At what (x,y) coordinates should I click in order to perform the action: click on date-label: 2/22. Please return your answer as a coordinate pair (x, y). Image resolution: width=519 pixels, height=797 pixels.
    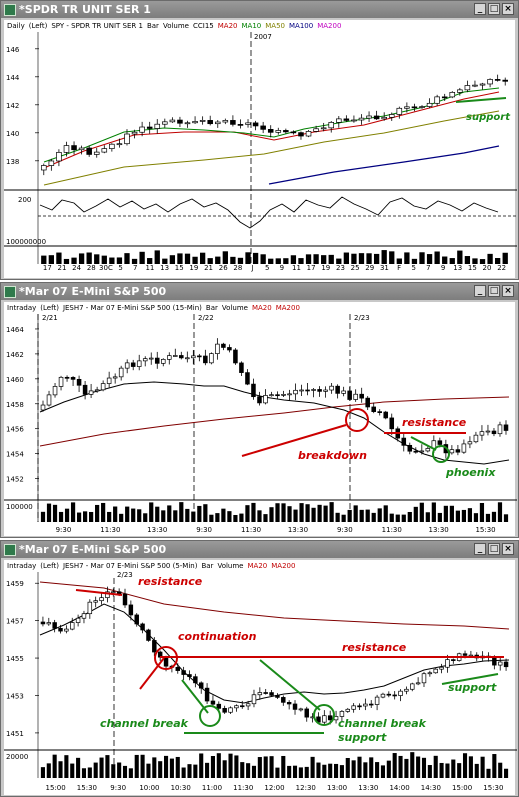
    Looking at the image, I should click on (206, 318).